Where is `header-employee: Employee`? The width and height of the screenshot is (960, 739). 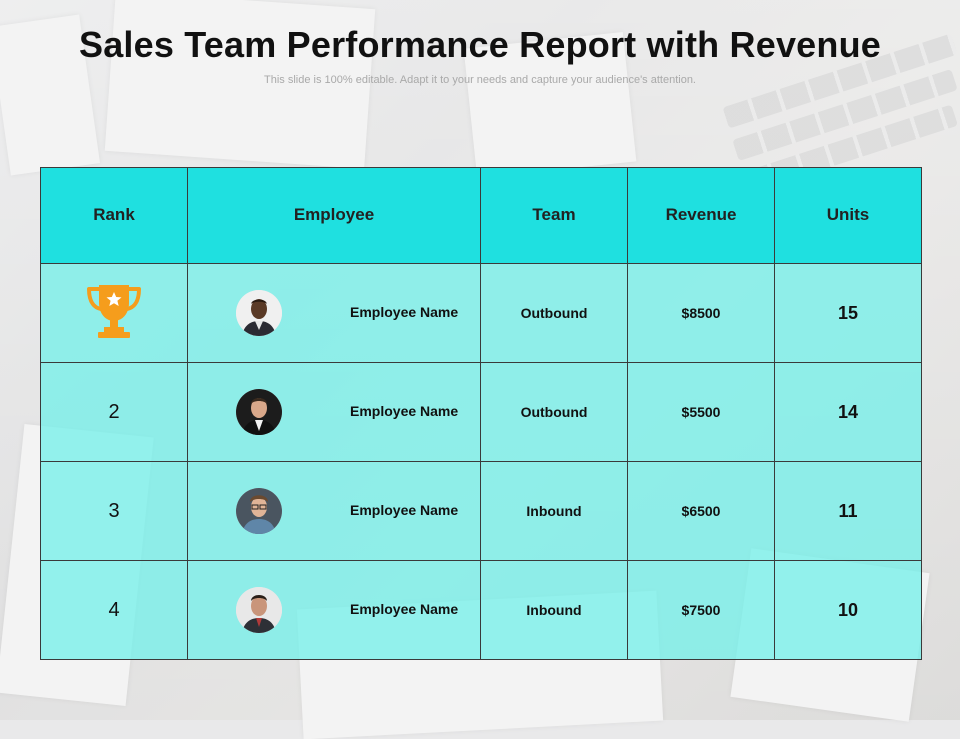 header-employee: Employee is located at coordinates (334, 215).